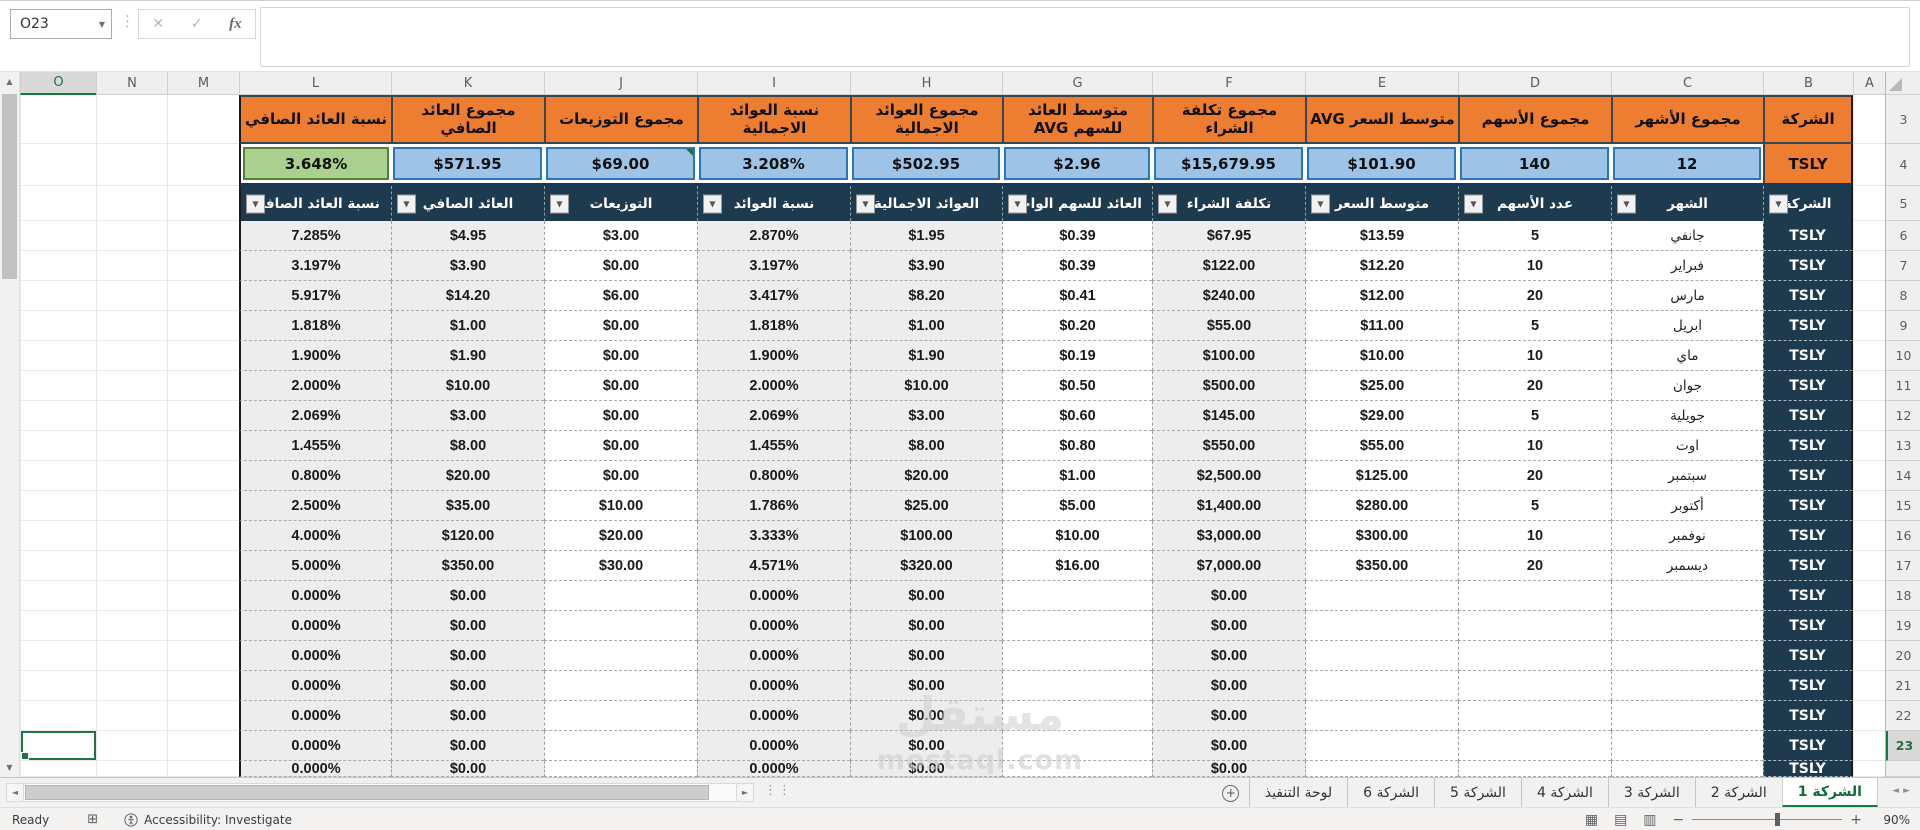 The height and width of the screenshot is (830, 1920). I want to click on cell-H18: $0.00, so click(926, 596).